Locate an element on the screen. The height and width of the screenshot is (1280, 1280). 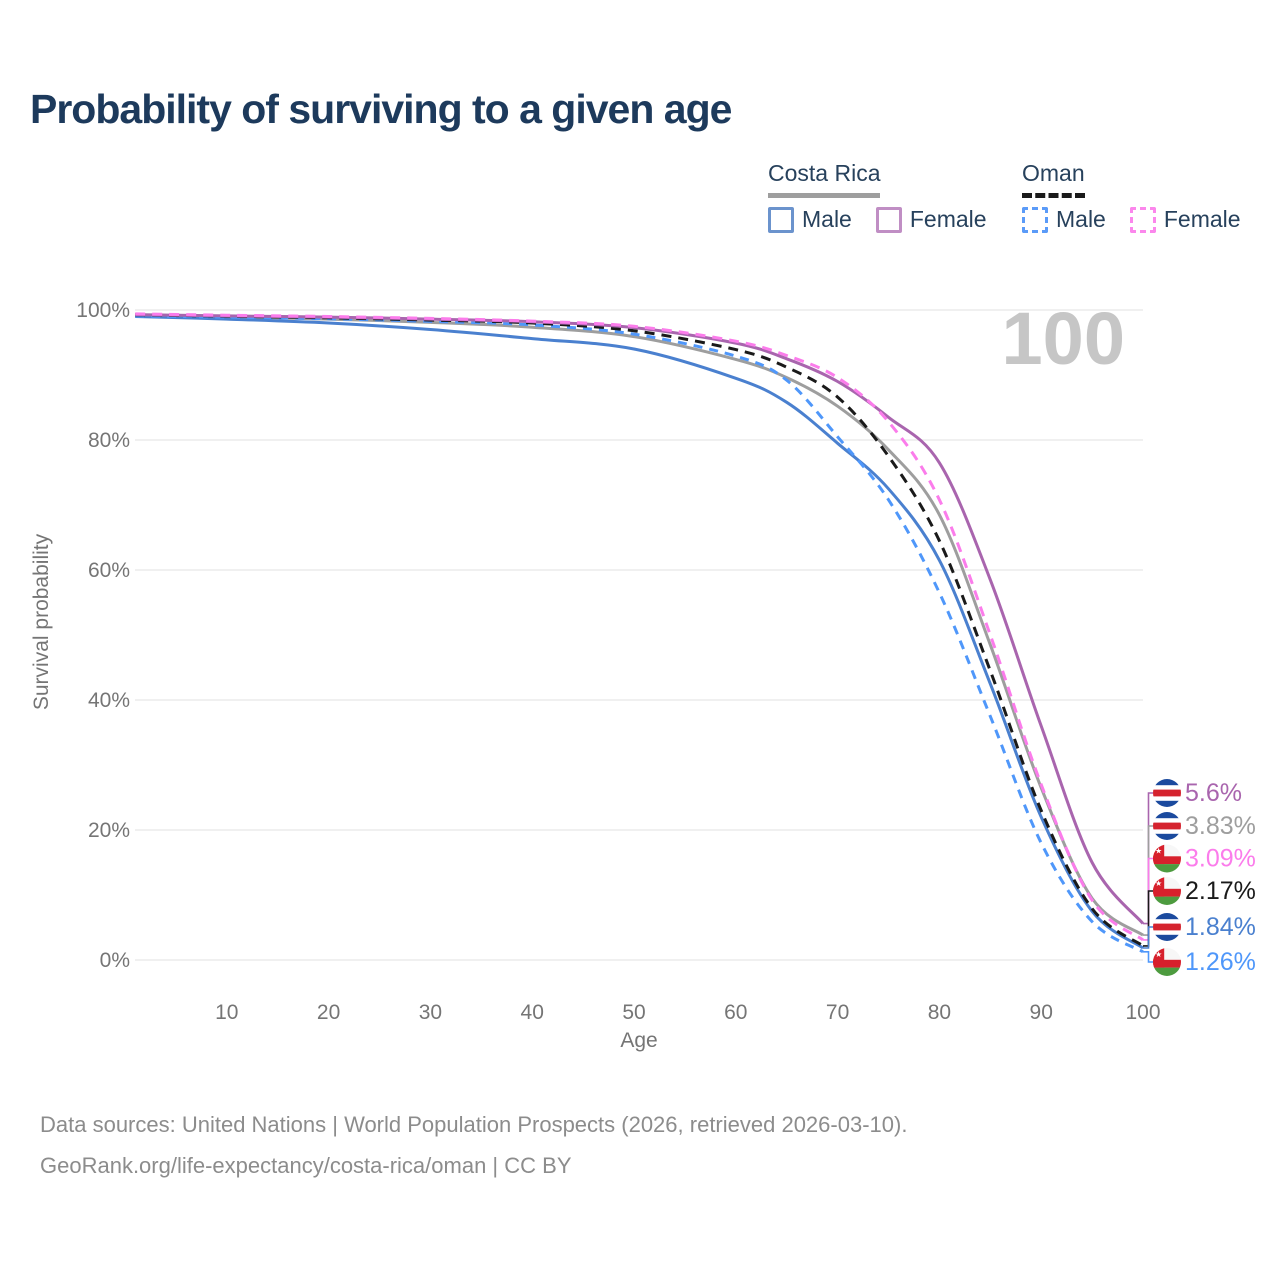
legend-label-costa-rica-male: Male is located at coordinates (827, 219).